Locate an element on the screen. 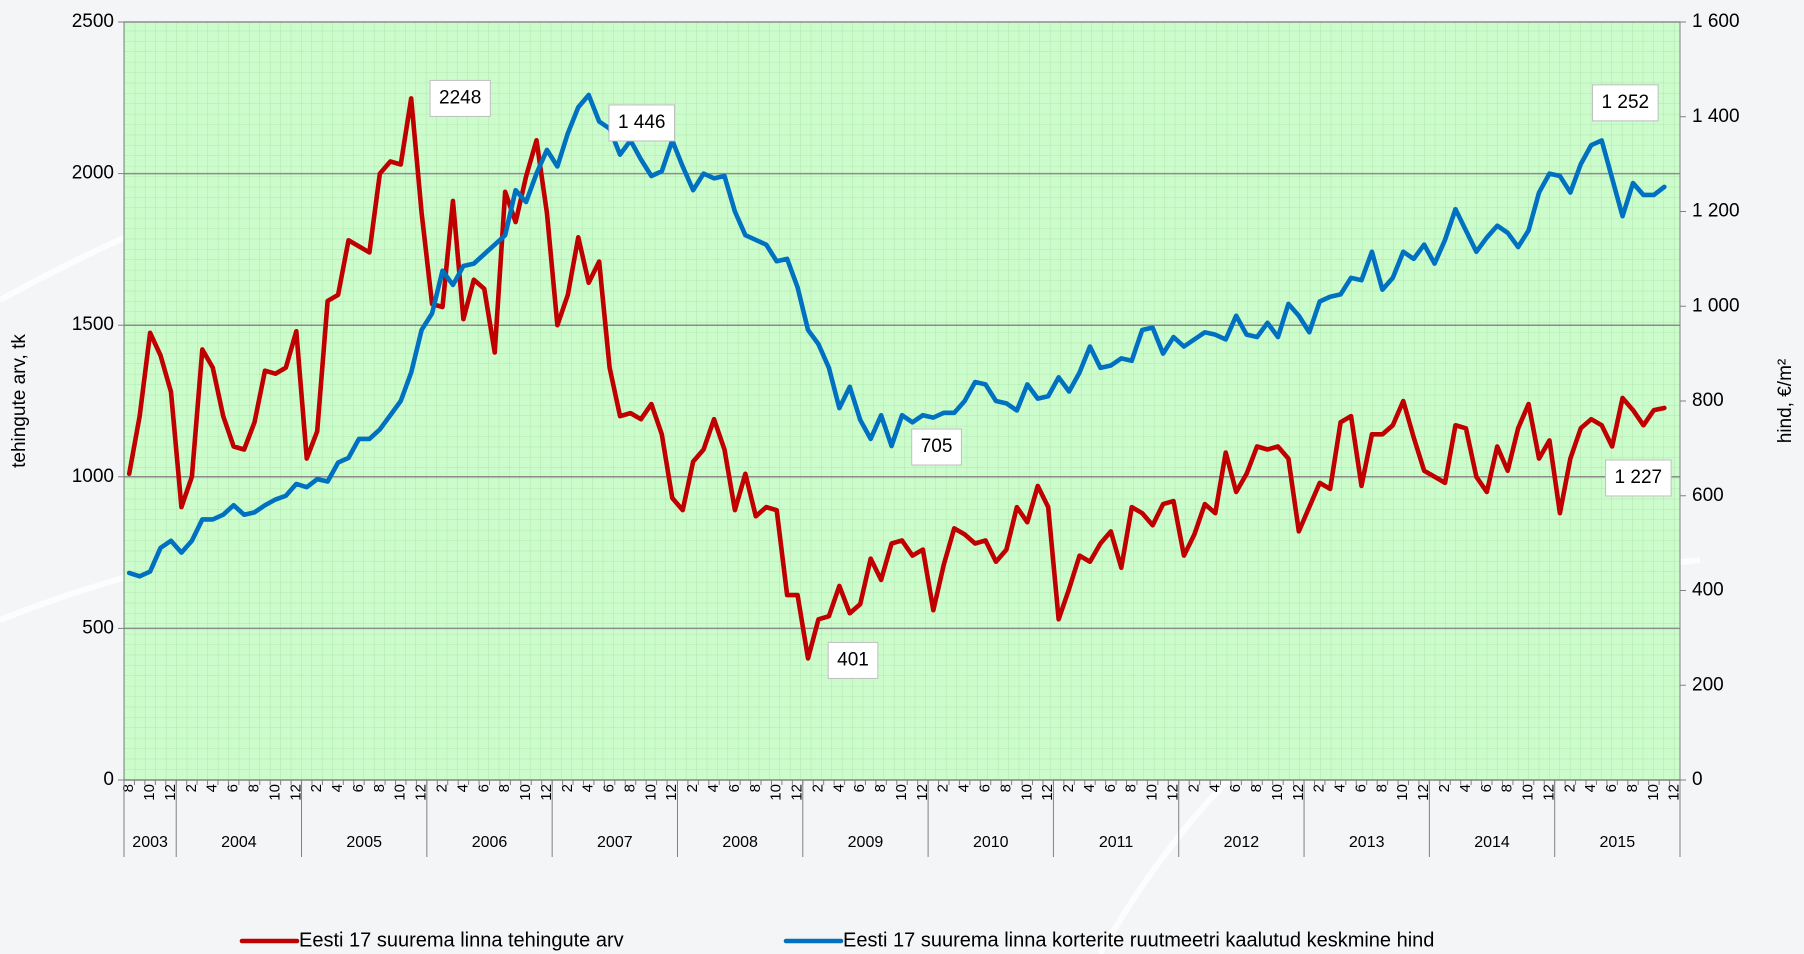 This screenshot has width=1804, height=954. group-label: 2009 is located at coordinates (866, 842).